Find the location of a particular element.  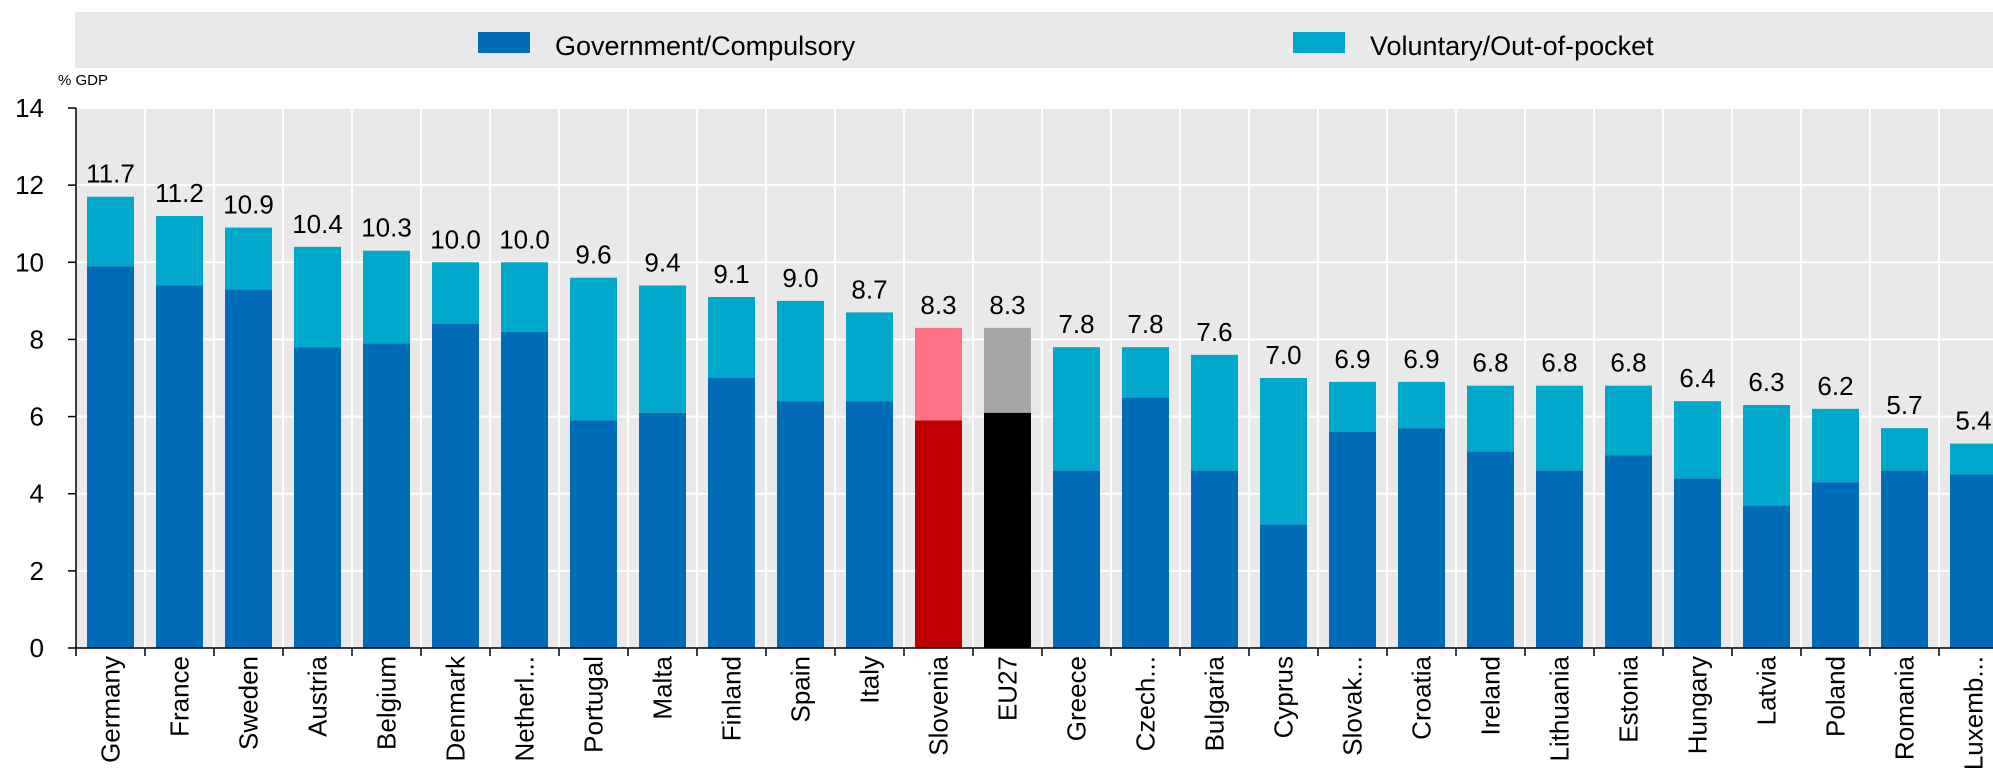

y-tick-label: 2 is located at coordinates (37, 571).